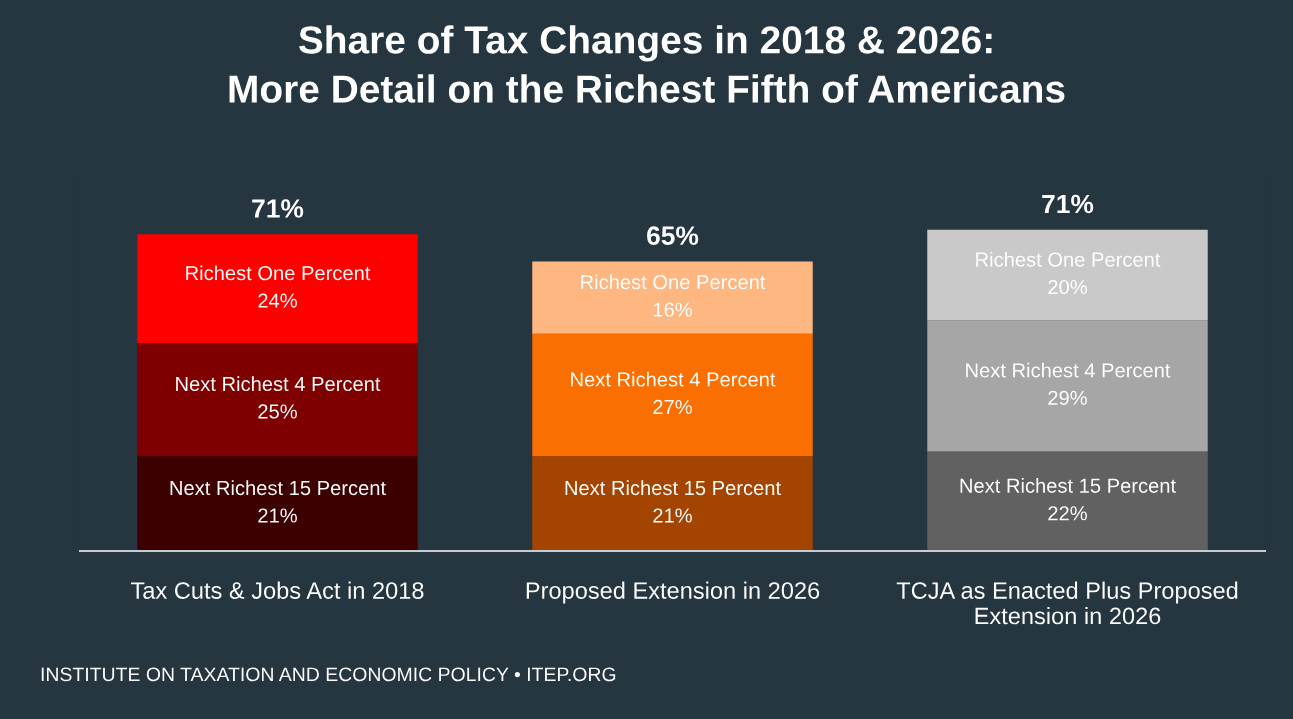 The width and height of the screenshot is (1293, 719). I want to click on series-label: Next Richest 4 Percent, so click(278, 384).